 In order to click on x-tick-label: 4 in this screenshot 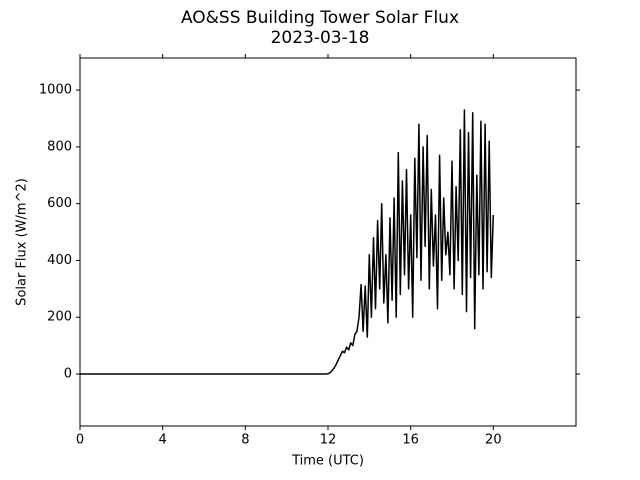, I will do `click(163, 440)`.